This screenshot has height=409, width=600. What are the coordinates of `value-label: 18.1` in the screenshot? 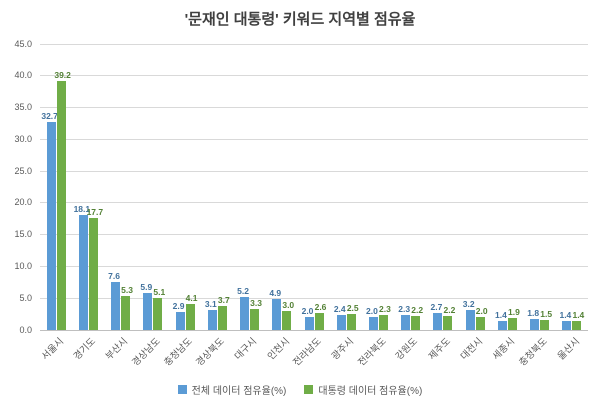 It's located at (82, 208).